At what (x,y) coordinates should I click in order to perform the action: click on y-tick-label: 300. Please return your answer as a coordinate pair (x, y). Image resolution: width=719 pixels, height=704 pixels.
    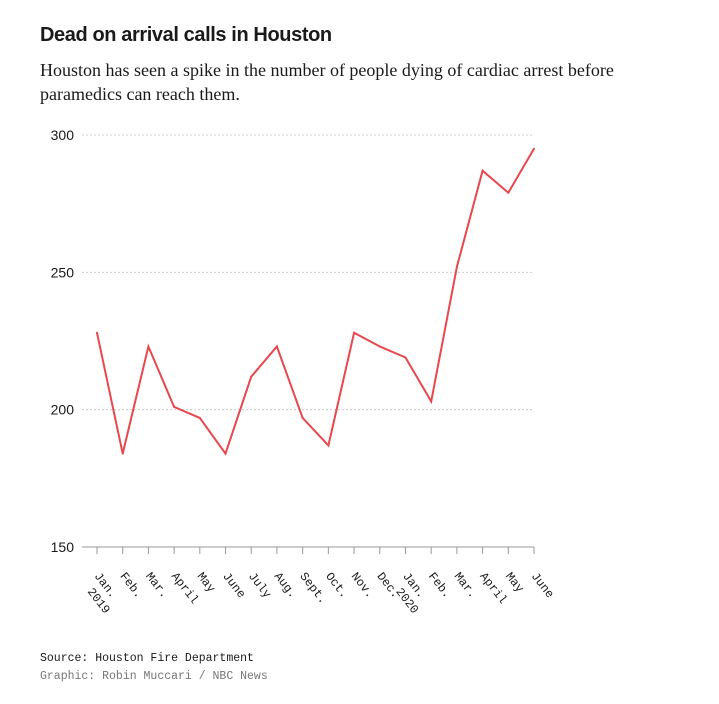
    Looking at the image, I should click on (63, 135).